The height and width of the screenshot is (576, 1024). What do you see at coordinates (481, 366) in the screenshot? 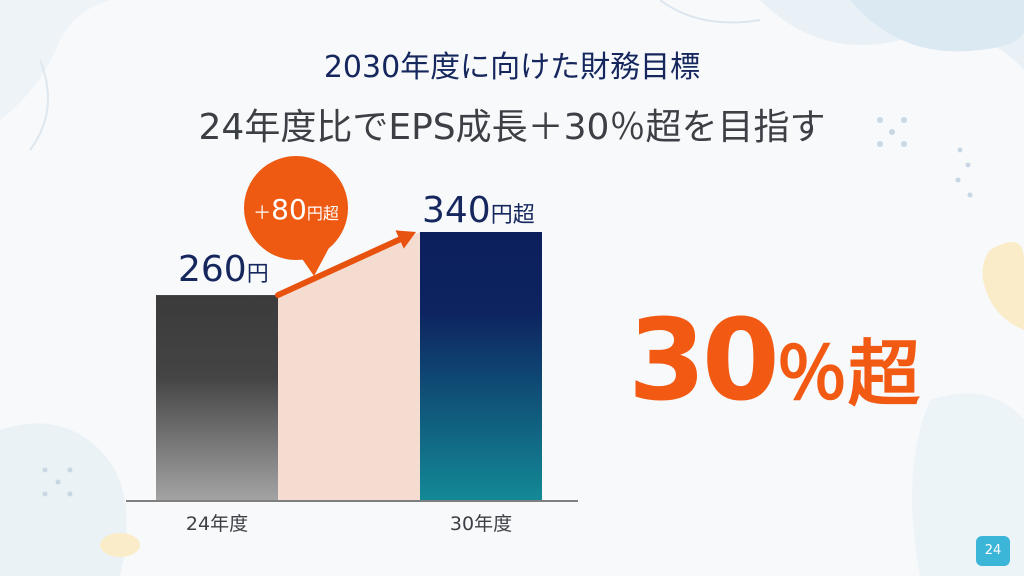
I see `bar-fy30` at bounding box center [481, 366].